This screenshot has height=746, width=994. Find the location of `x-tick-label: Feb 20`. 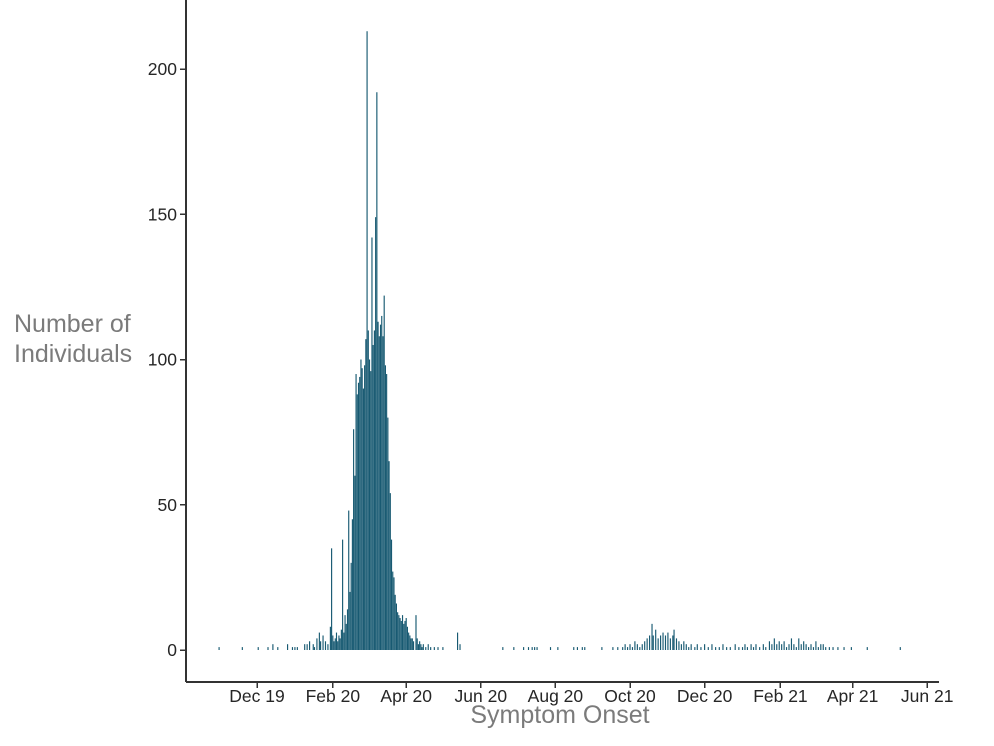

x-tick-label: Feb 20 is located at coordinates (333, 696).